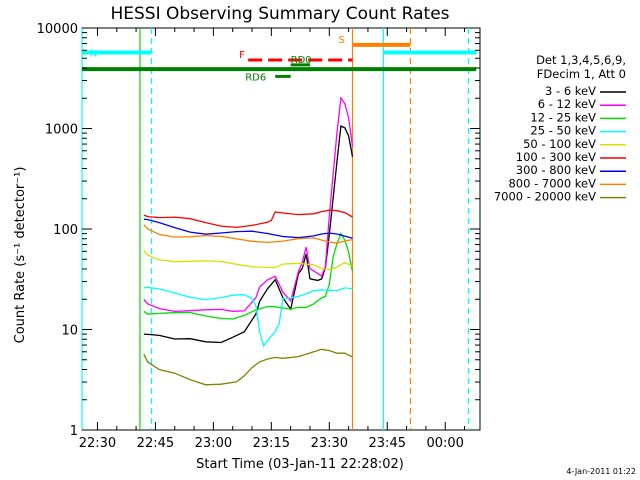  What do you see at coordinates (242, 55) in the screenshot?
I see `flare-label: F` at bounding box center [242, 55].